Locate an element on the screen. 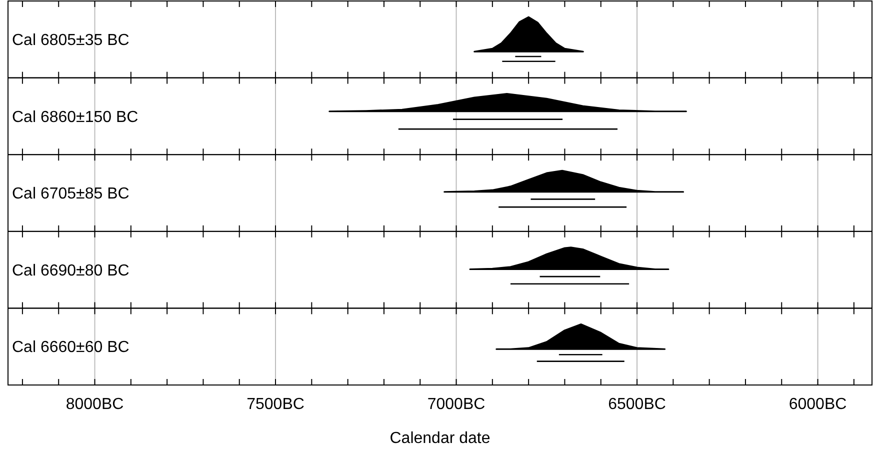 This screenshot has width=882, height=459. x-tick-label: 7000BC is located at coordinates (456, 404).